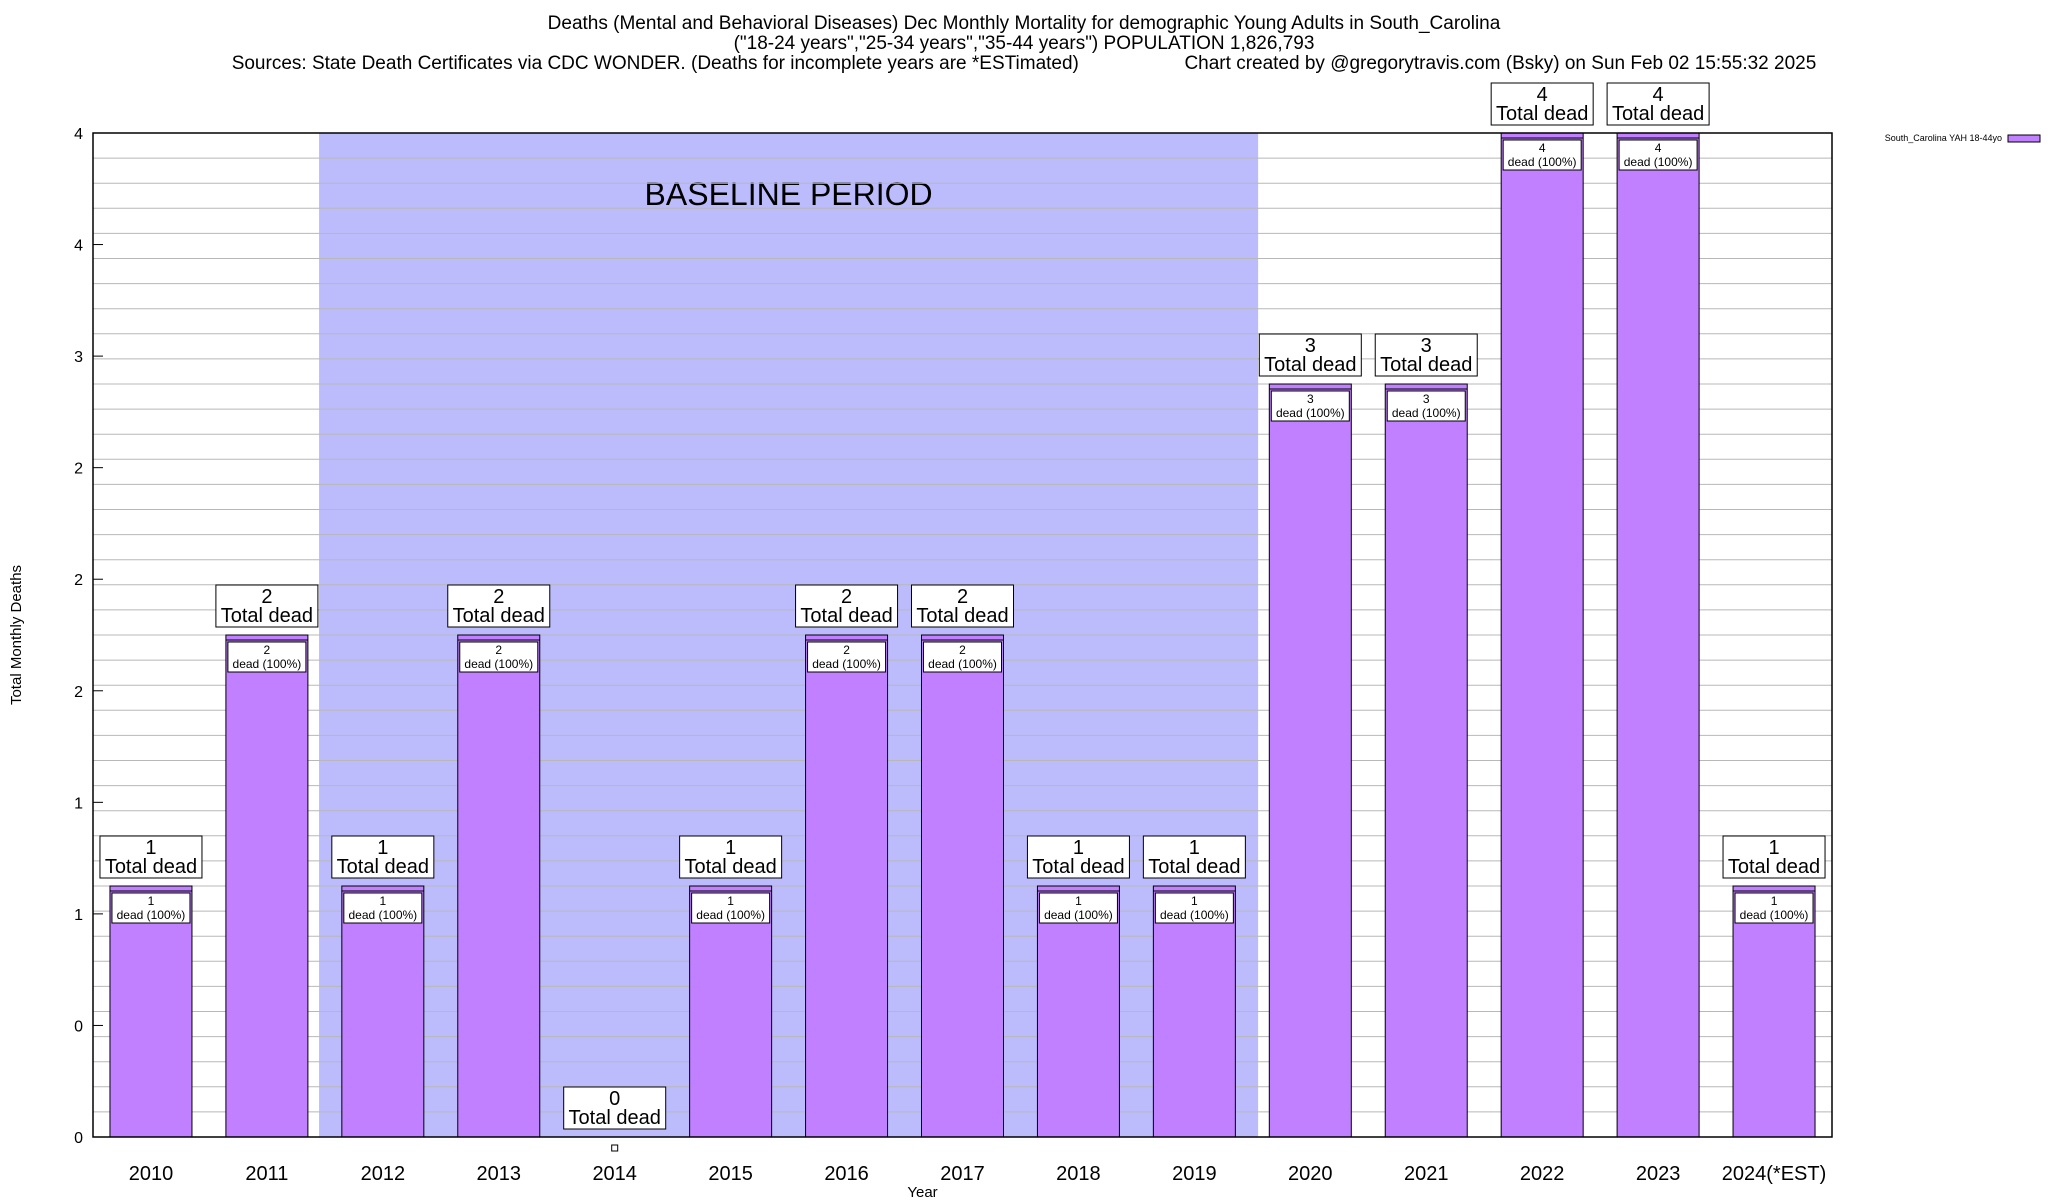  Describe the element at coordinates (922, 1192) in the screenshot. I see `x-axis-label: Year` at that location.